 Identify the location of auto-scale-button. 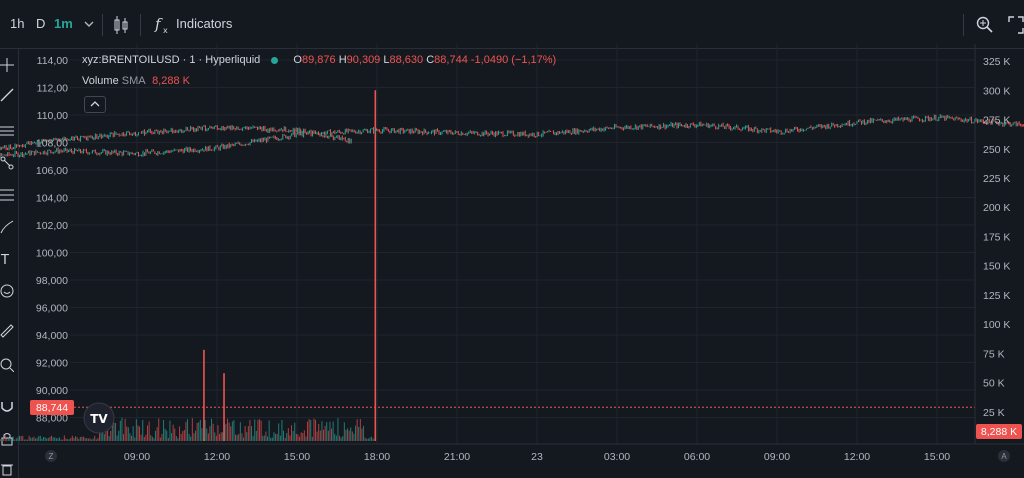
(1004, 456).